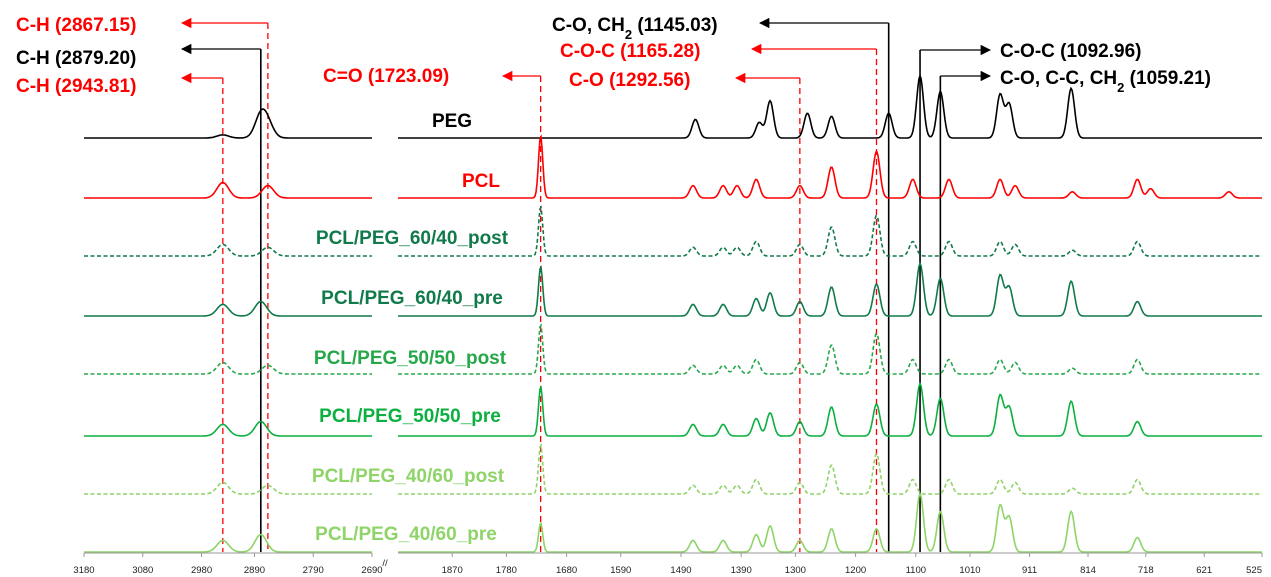  I want to click on annotation-coc-1092-part0: C-O-C (1092.96), so click(1071, 51).